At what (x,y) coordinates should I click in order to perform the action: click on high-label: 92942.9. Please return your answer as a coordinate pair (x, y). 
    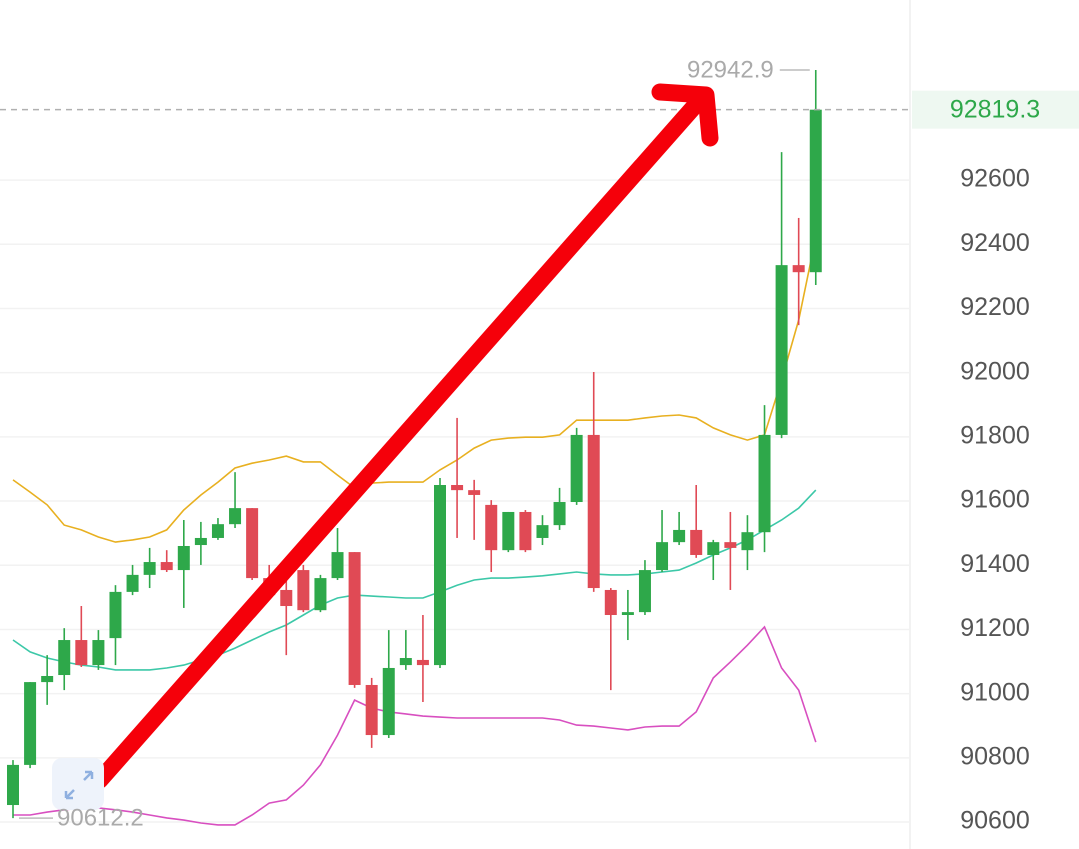
    Looking at the image, I should click on (730, 69).